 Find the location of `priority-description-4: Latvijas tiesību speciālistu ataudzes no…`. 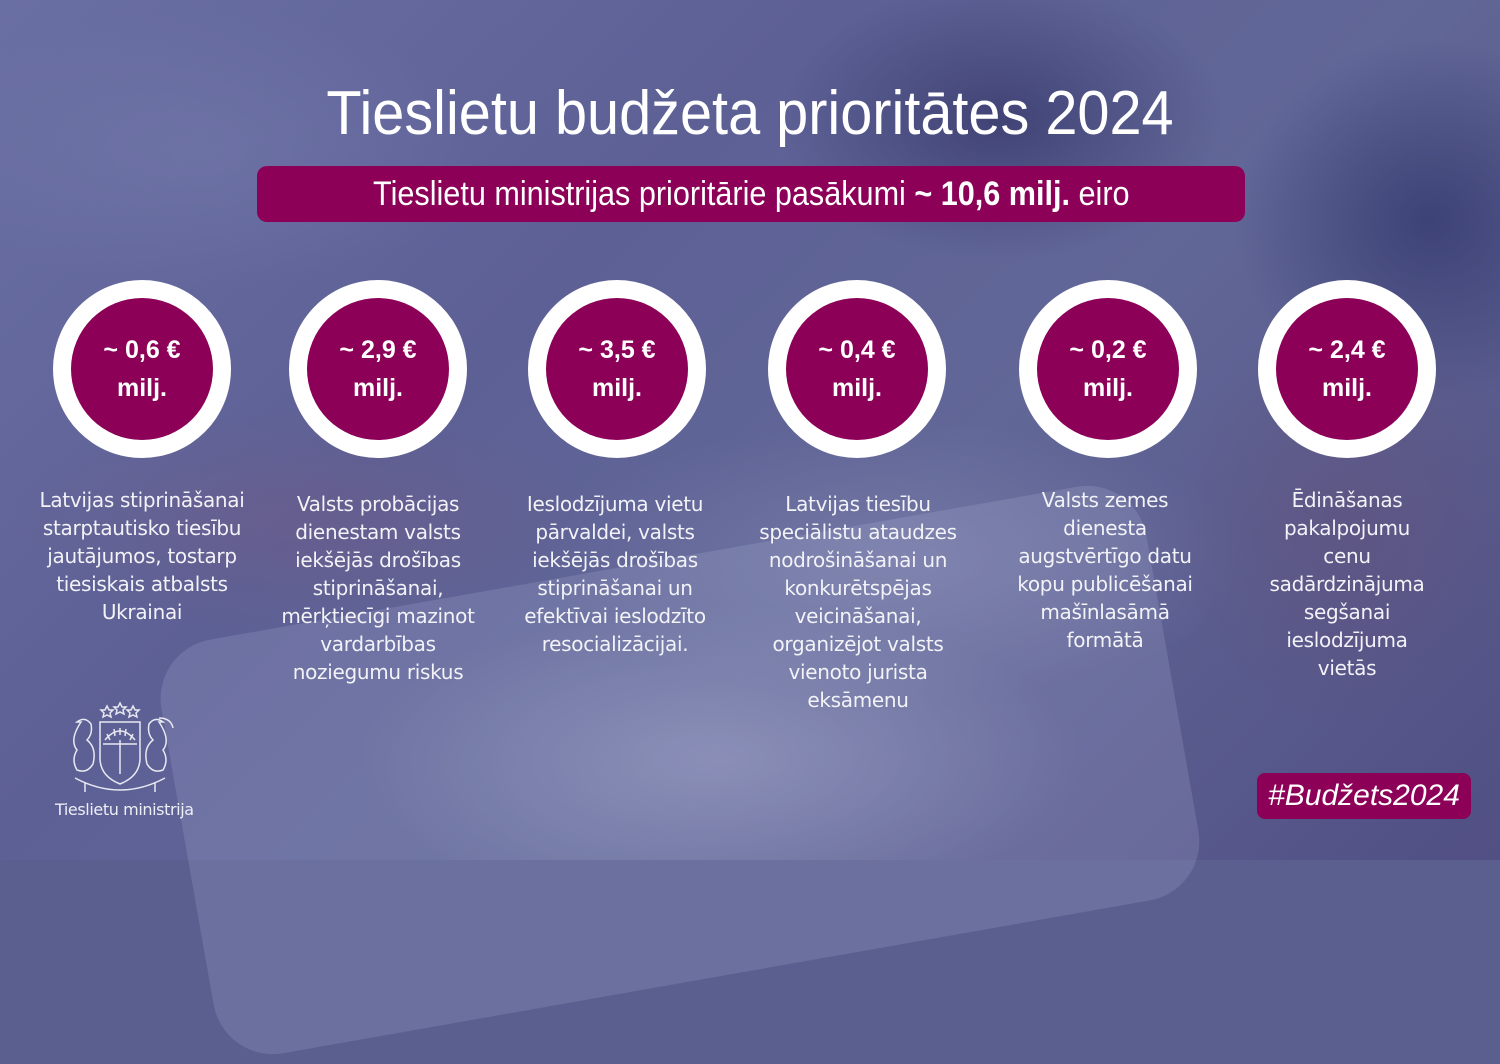

priority-description-4: Latvijas tiesību speciālistu ataudzes no… is located at coordinates (858, 602).